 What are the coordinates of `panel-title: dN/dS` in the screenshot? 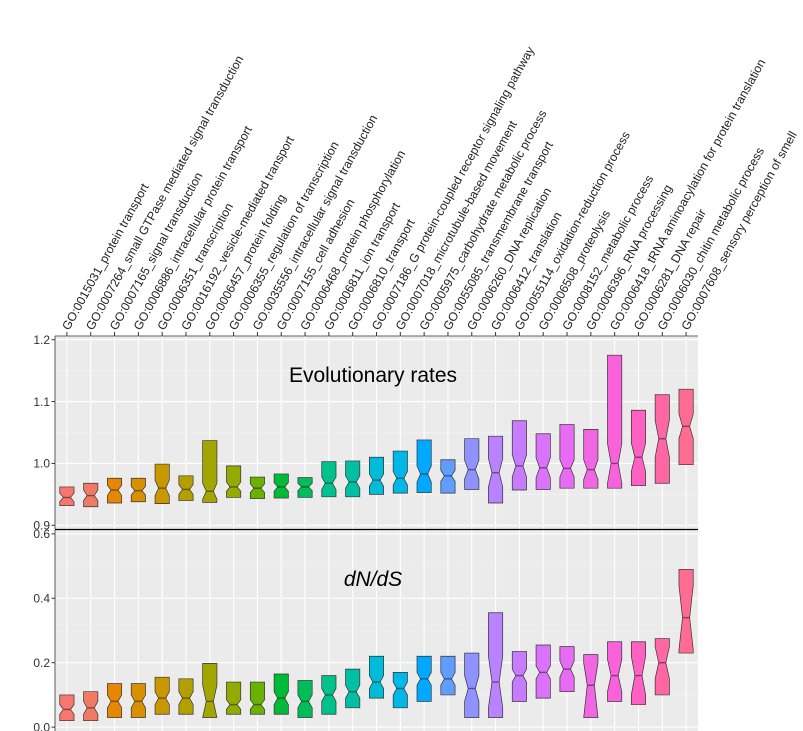 It's located at (373, 579).